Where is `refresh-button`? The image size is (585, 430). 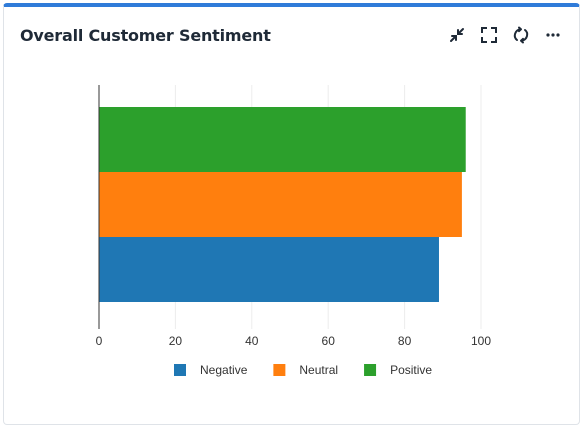
refresh-button is located at coordinates (521, 35).